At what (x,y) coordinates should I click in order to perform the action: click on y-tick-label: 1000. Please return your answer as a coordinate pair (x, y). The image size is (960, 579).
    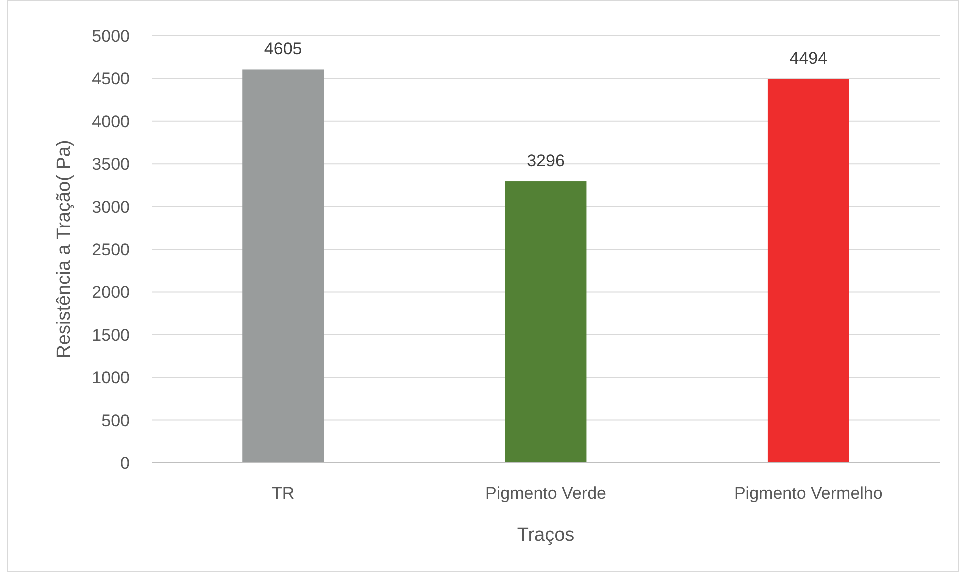
    Looking at the image, I should click on (111, 378).